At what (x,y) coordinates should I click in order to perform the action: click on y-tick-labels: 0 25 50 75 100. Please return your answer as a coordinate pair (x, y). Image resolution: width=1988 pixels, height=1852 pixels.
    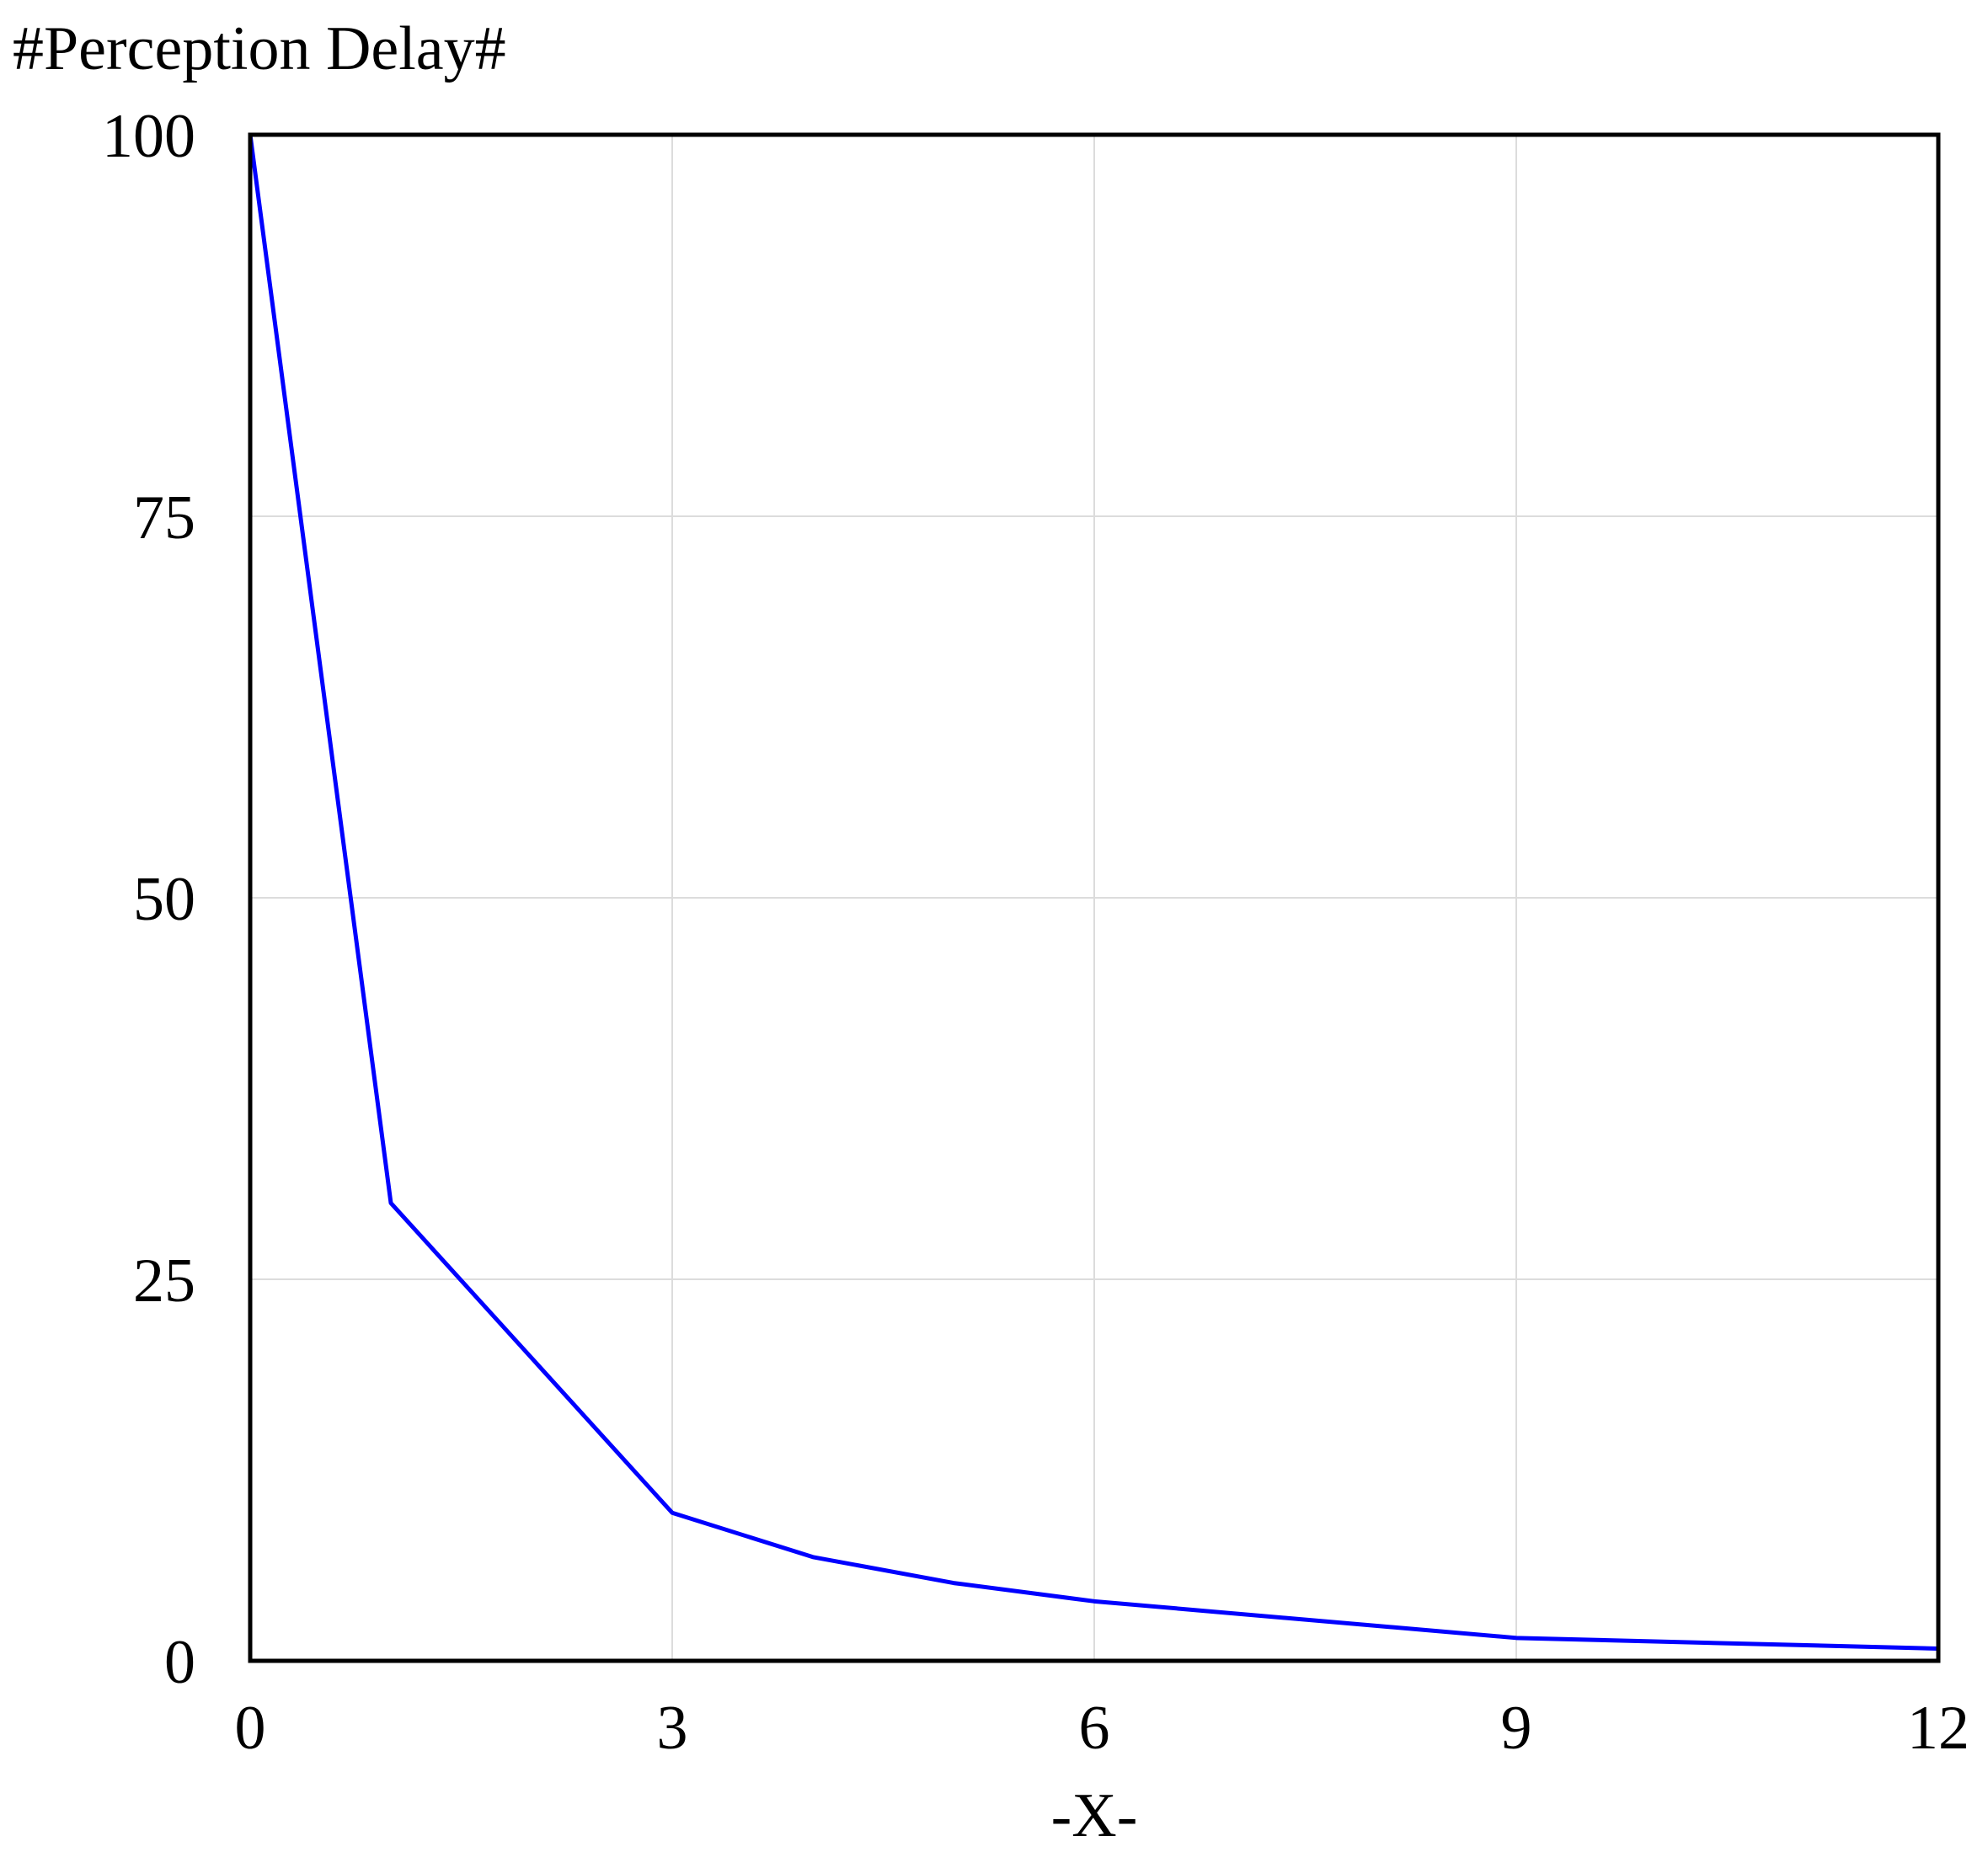
    Looking at the image, I should click on (148, 899).